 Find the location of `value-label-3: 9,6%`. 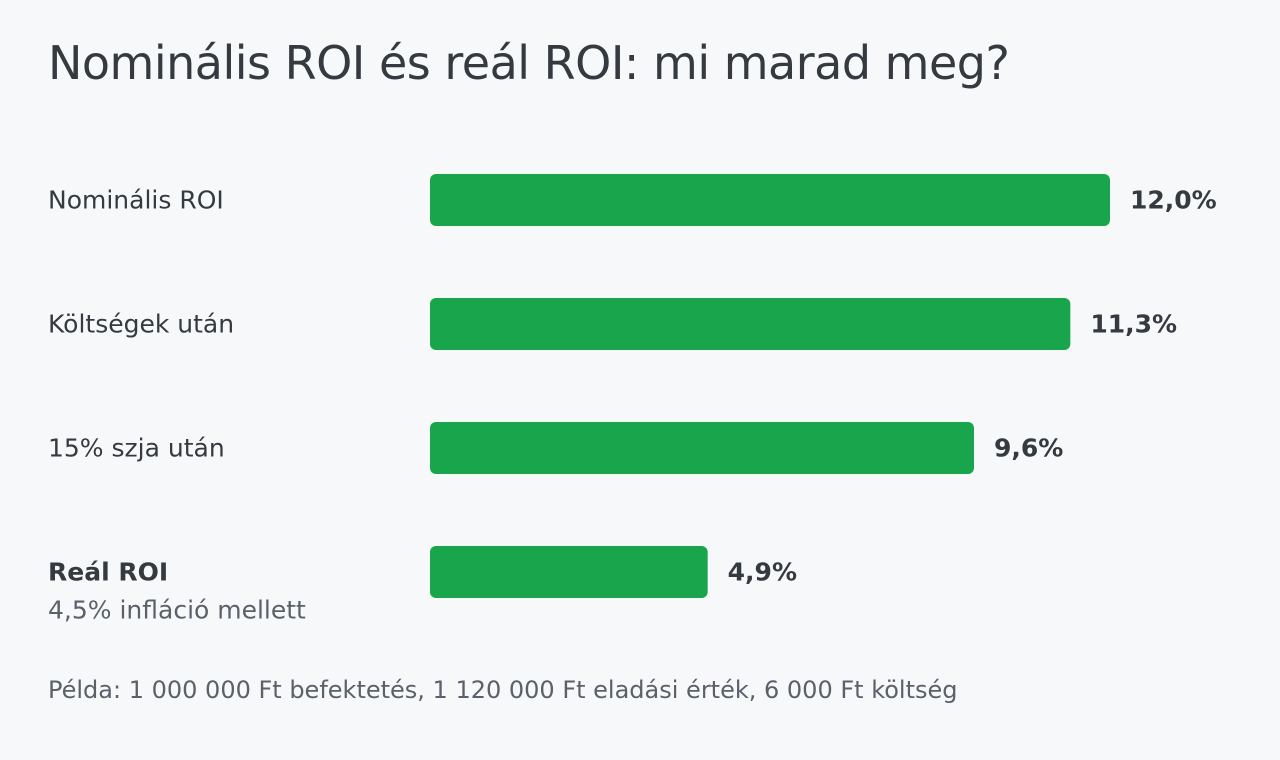

value-label-3: 9,6% is located at coordinates (1028, 448).